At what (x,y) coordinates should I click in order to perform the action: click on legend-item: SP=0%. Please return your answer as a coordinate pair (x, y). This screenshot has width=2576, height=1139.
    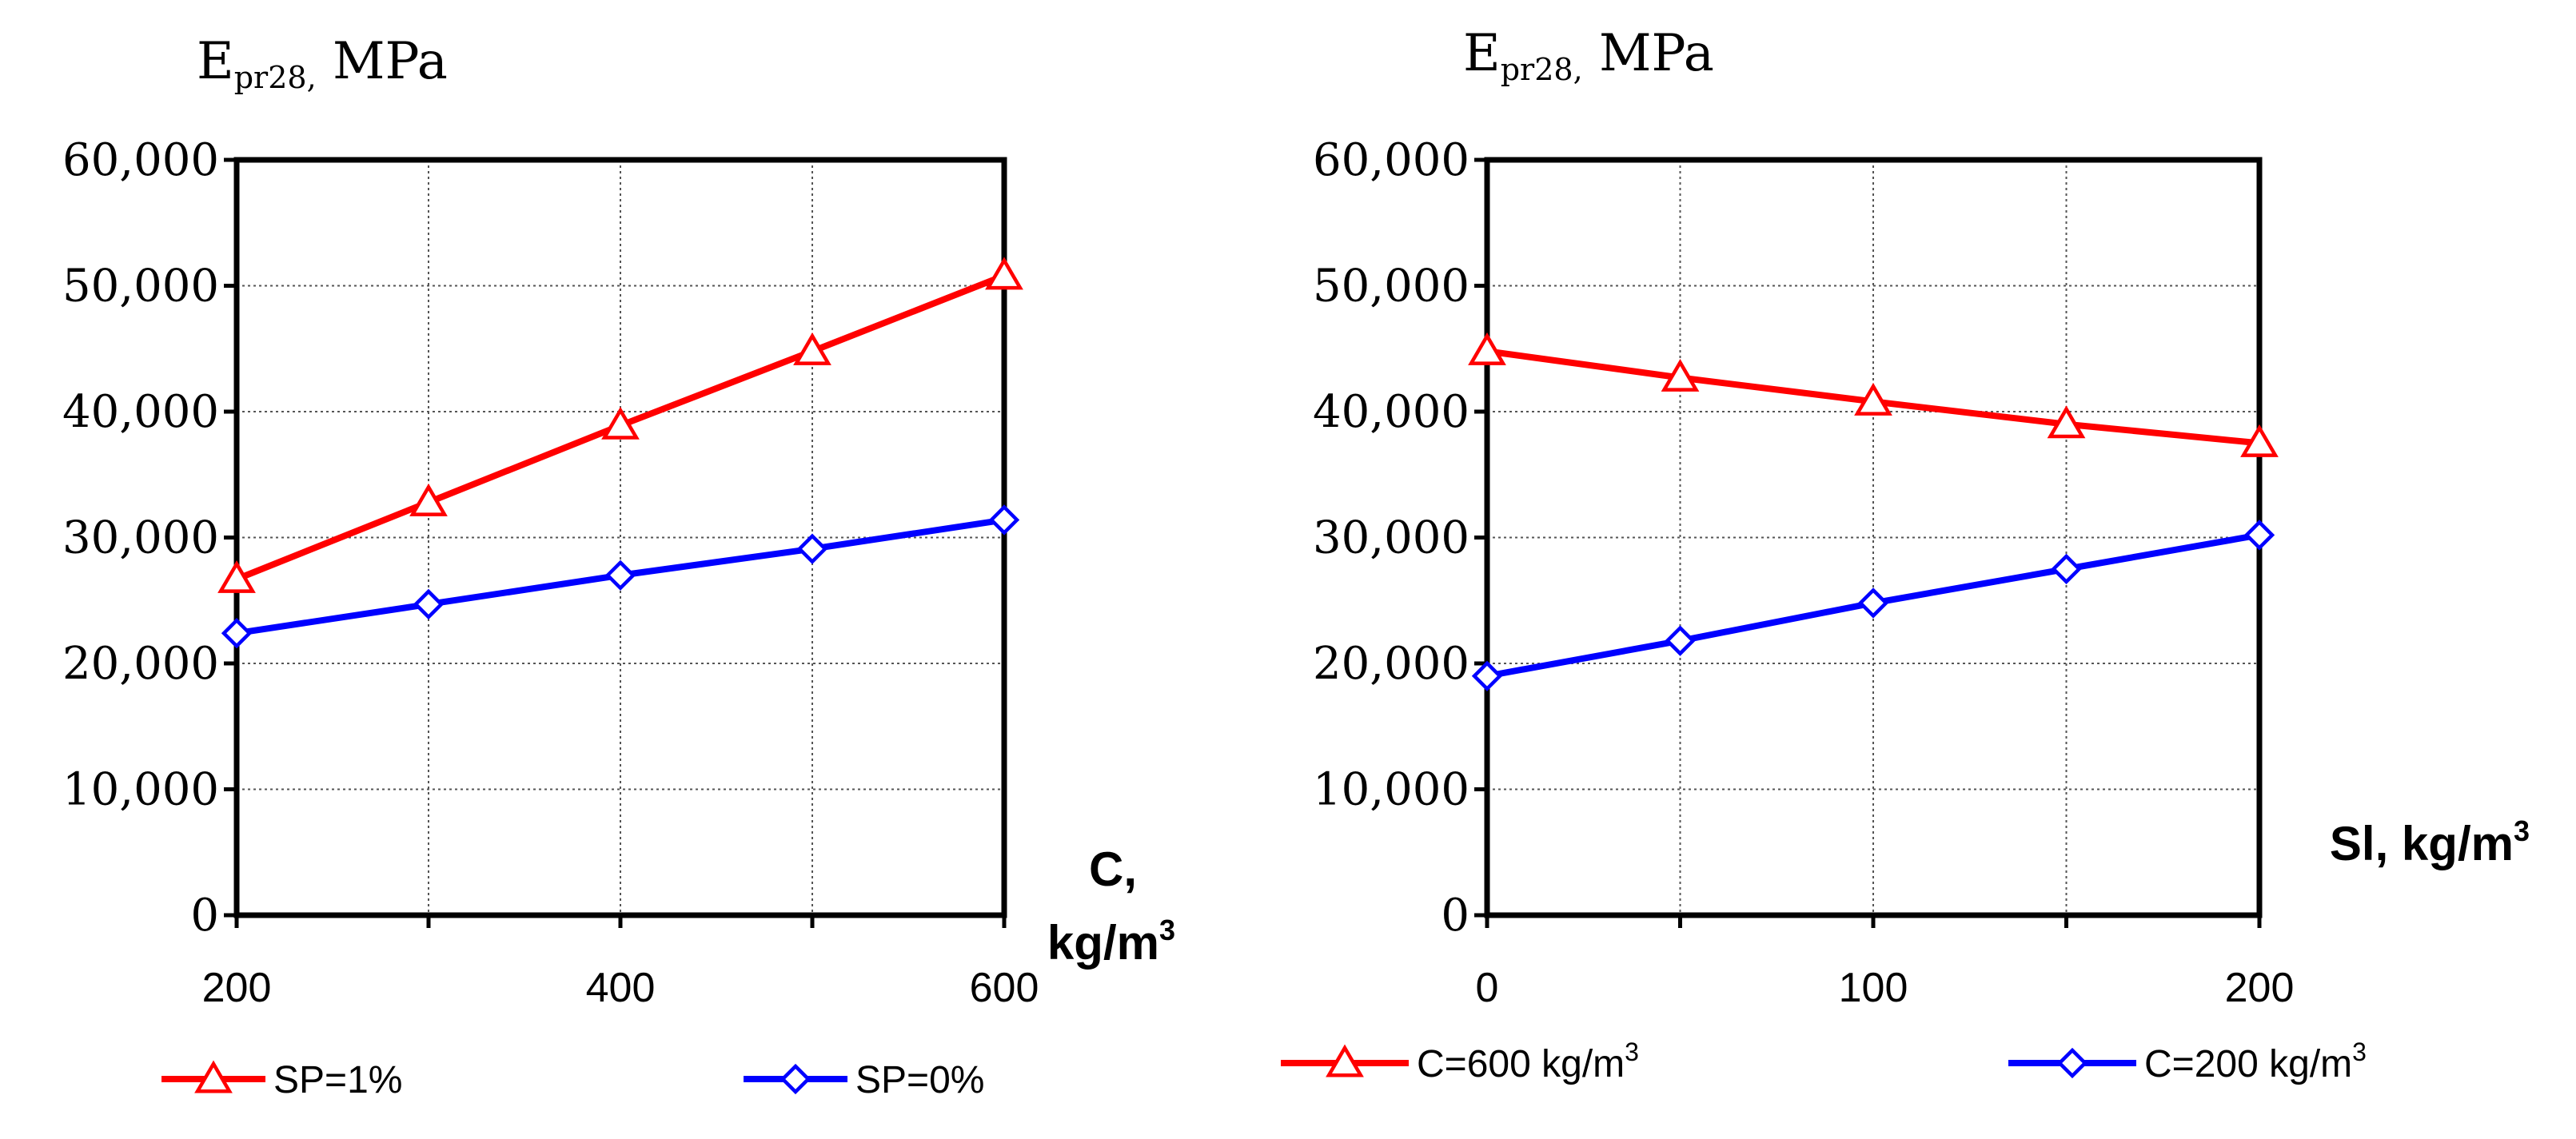
    Looking at the image, I should click on (864, 1080).